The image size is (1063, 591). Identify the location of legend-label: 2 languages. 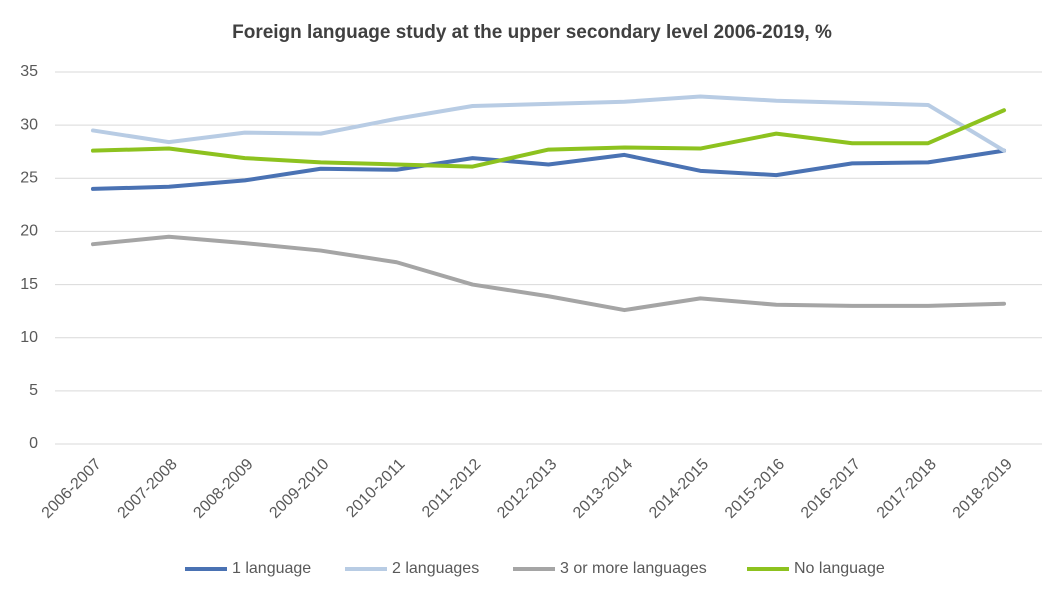
(435, 568).